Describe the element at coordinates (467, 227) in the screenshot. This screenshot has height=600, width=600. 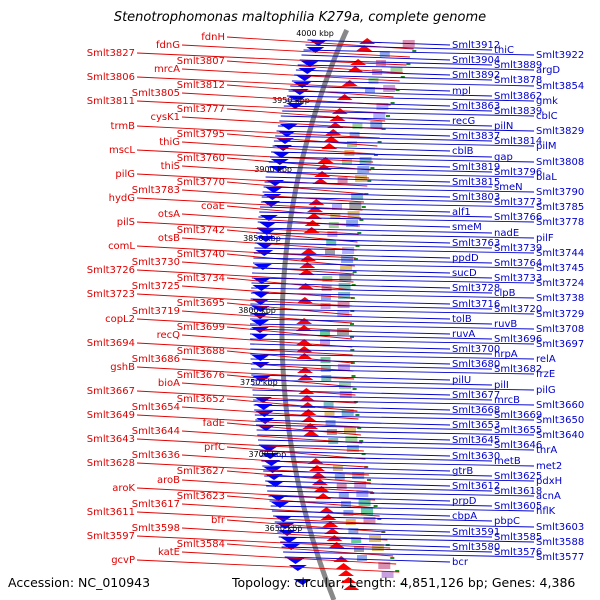
I see `gene-label-right: smeM` at that location.